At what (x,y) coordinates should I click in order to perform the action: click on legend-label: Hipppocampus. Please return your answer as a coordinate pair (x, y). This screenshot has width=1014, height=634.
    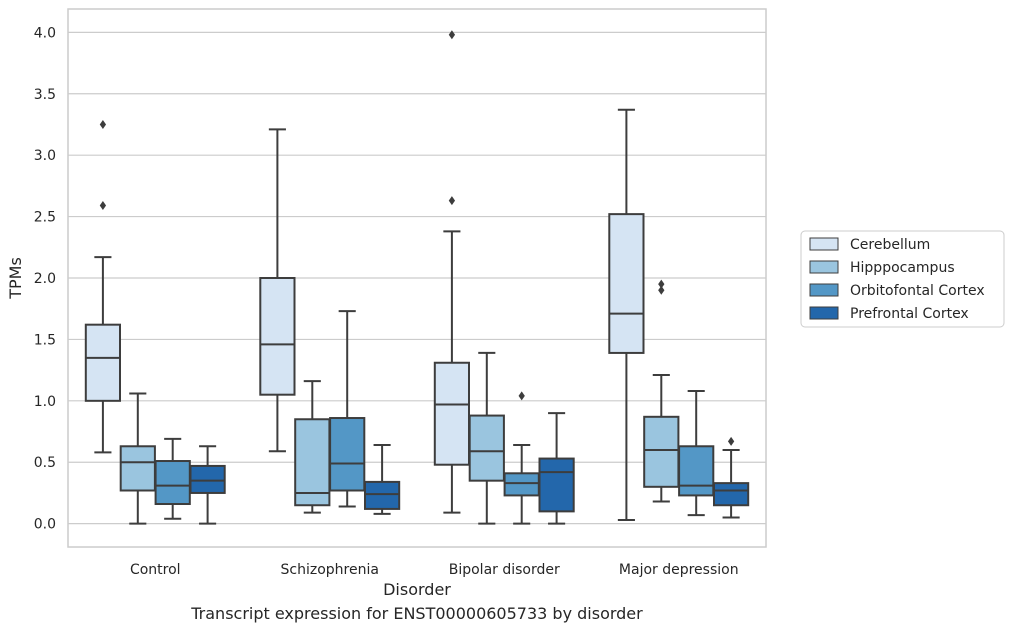
    Looking at the image, I should click on (902, 268).